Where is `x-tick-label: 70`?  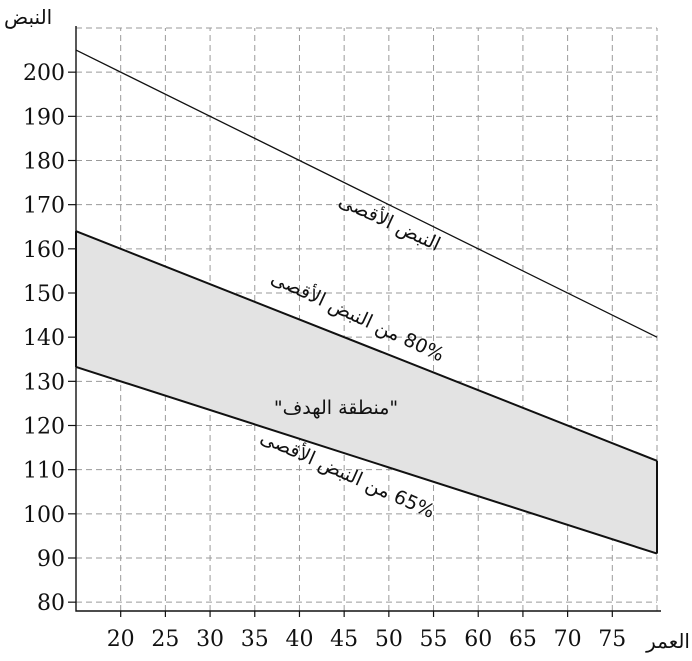
x-tick-label: 70 is located at coordinates (568, 639).